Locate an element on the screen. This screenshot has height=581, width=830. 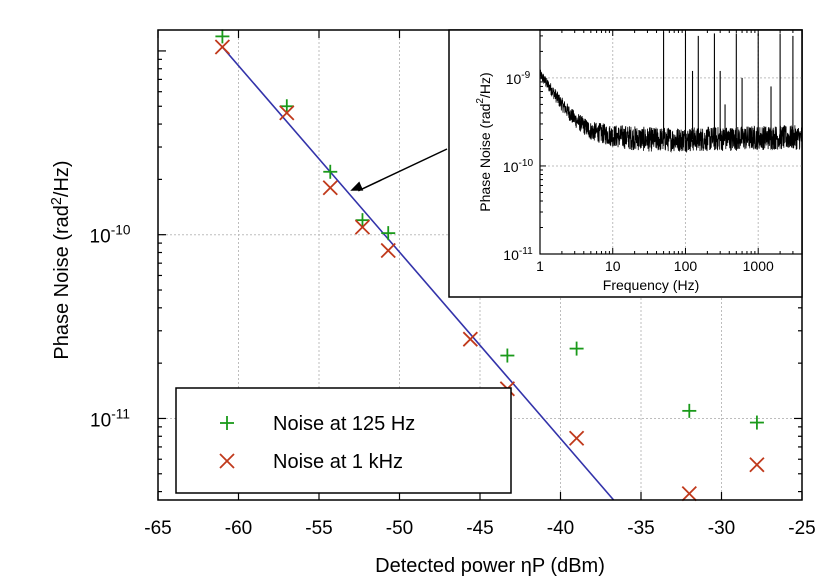
x-tick-label: -55 is located at coordinates (318, 528).